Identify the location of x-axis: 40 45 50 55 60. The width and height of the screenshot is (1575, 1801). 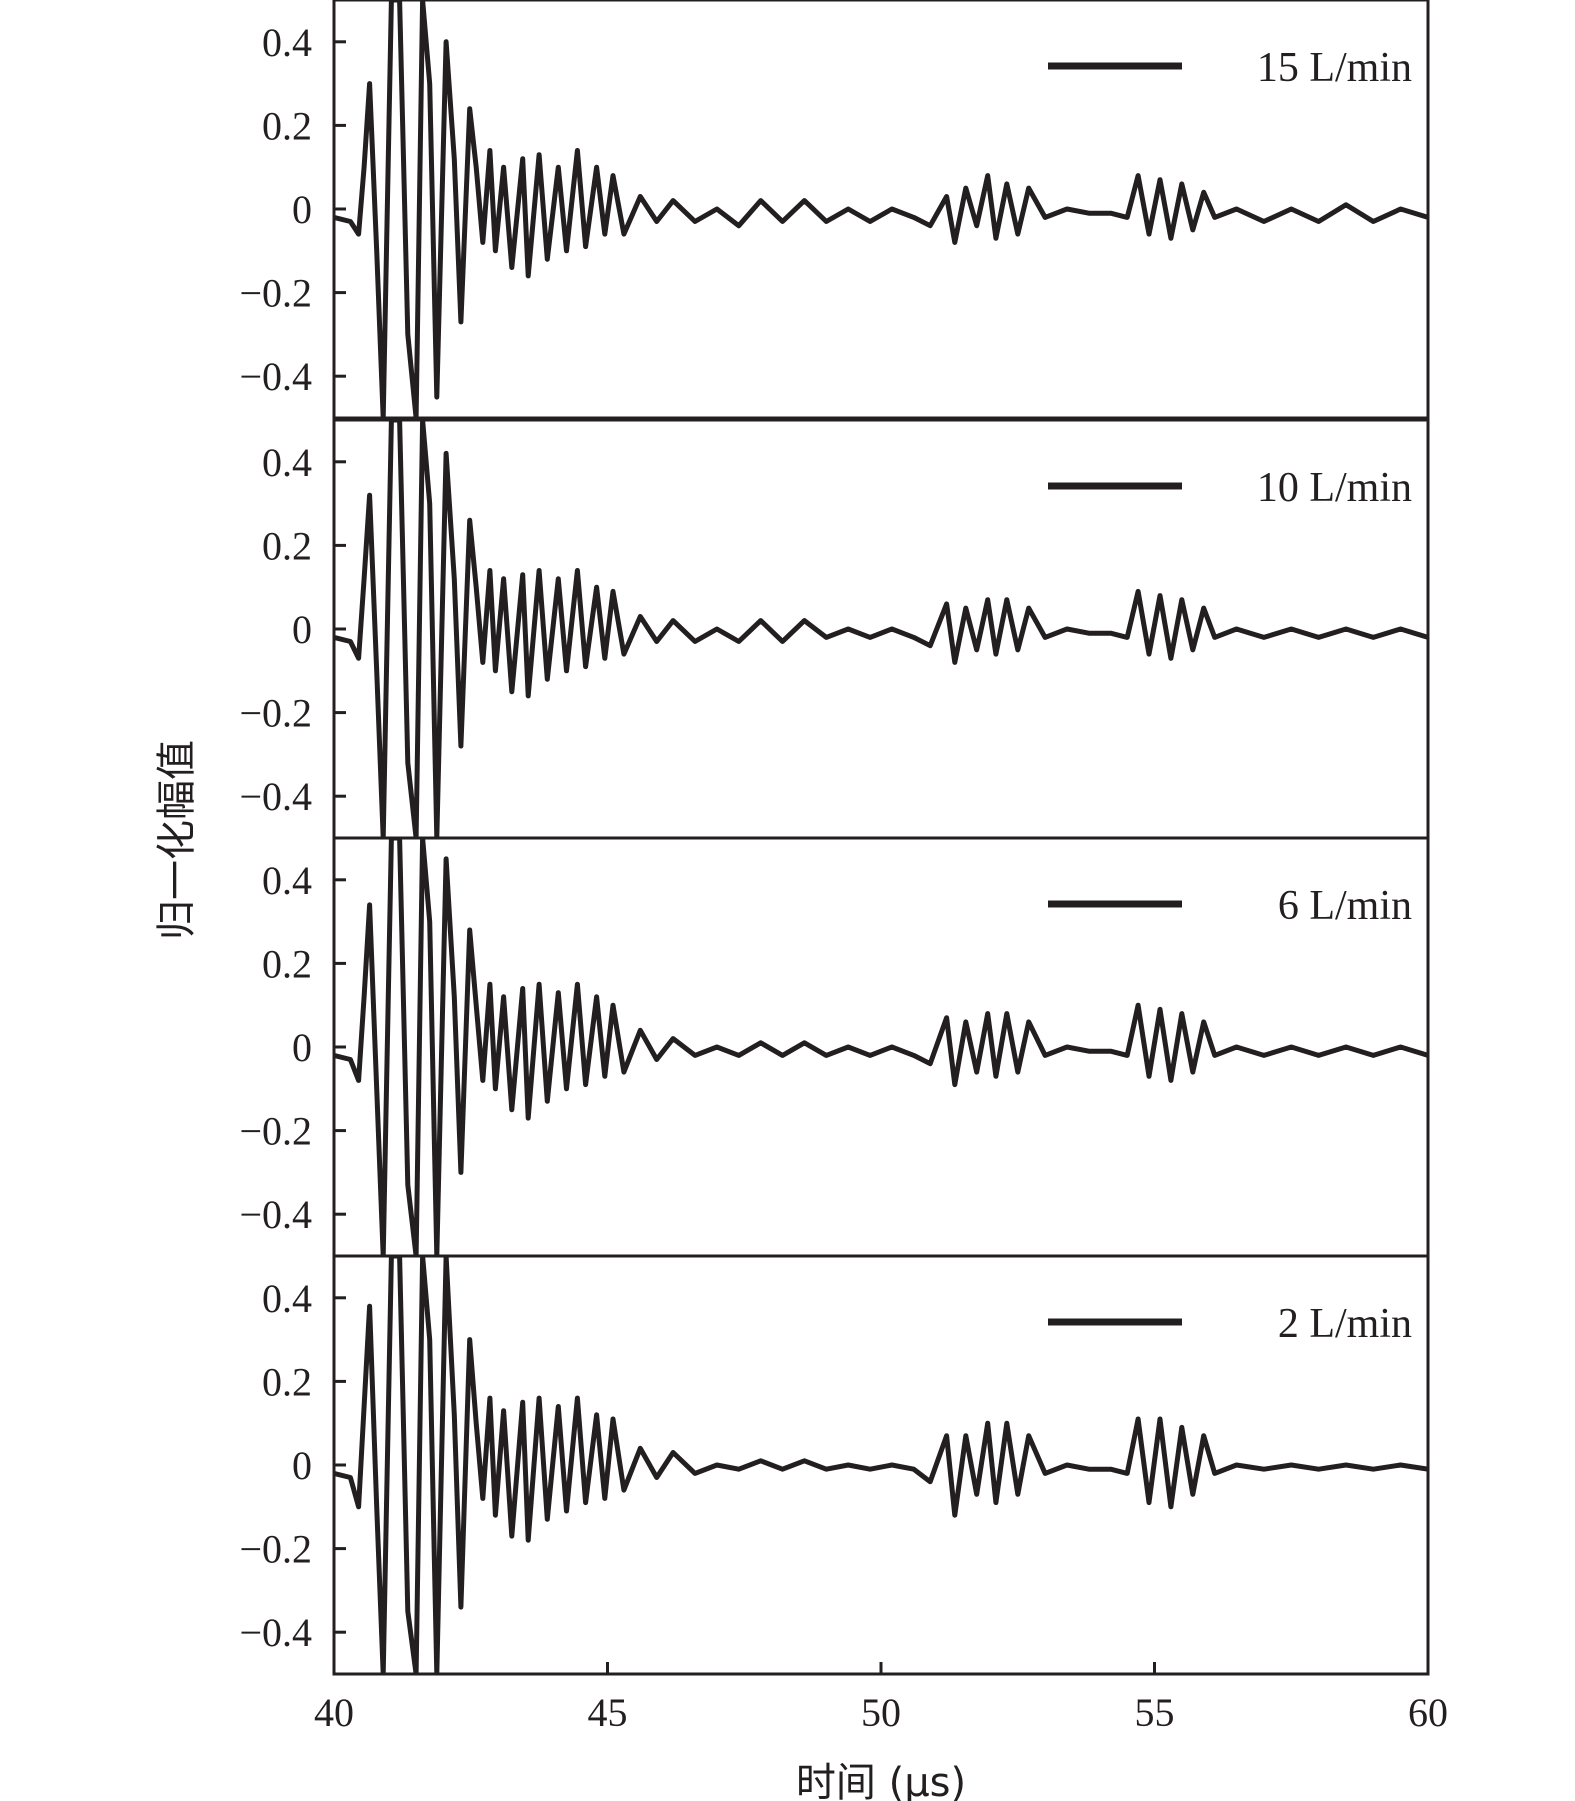
(881, 1698).